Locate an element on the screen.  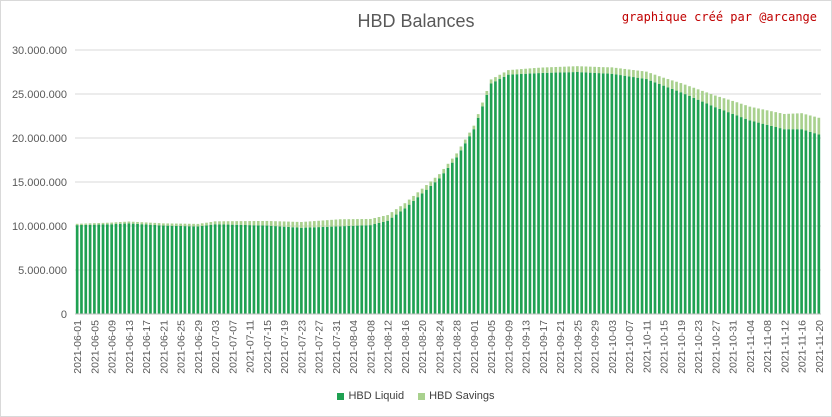
x-tick-label: 2021-06-17 is located at coordinates (147, 347).